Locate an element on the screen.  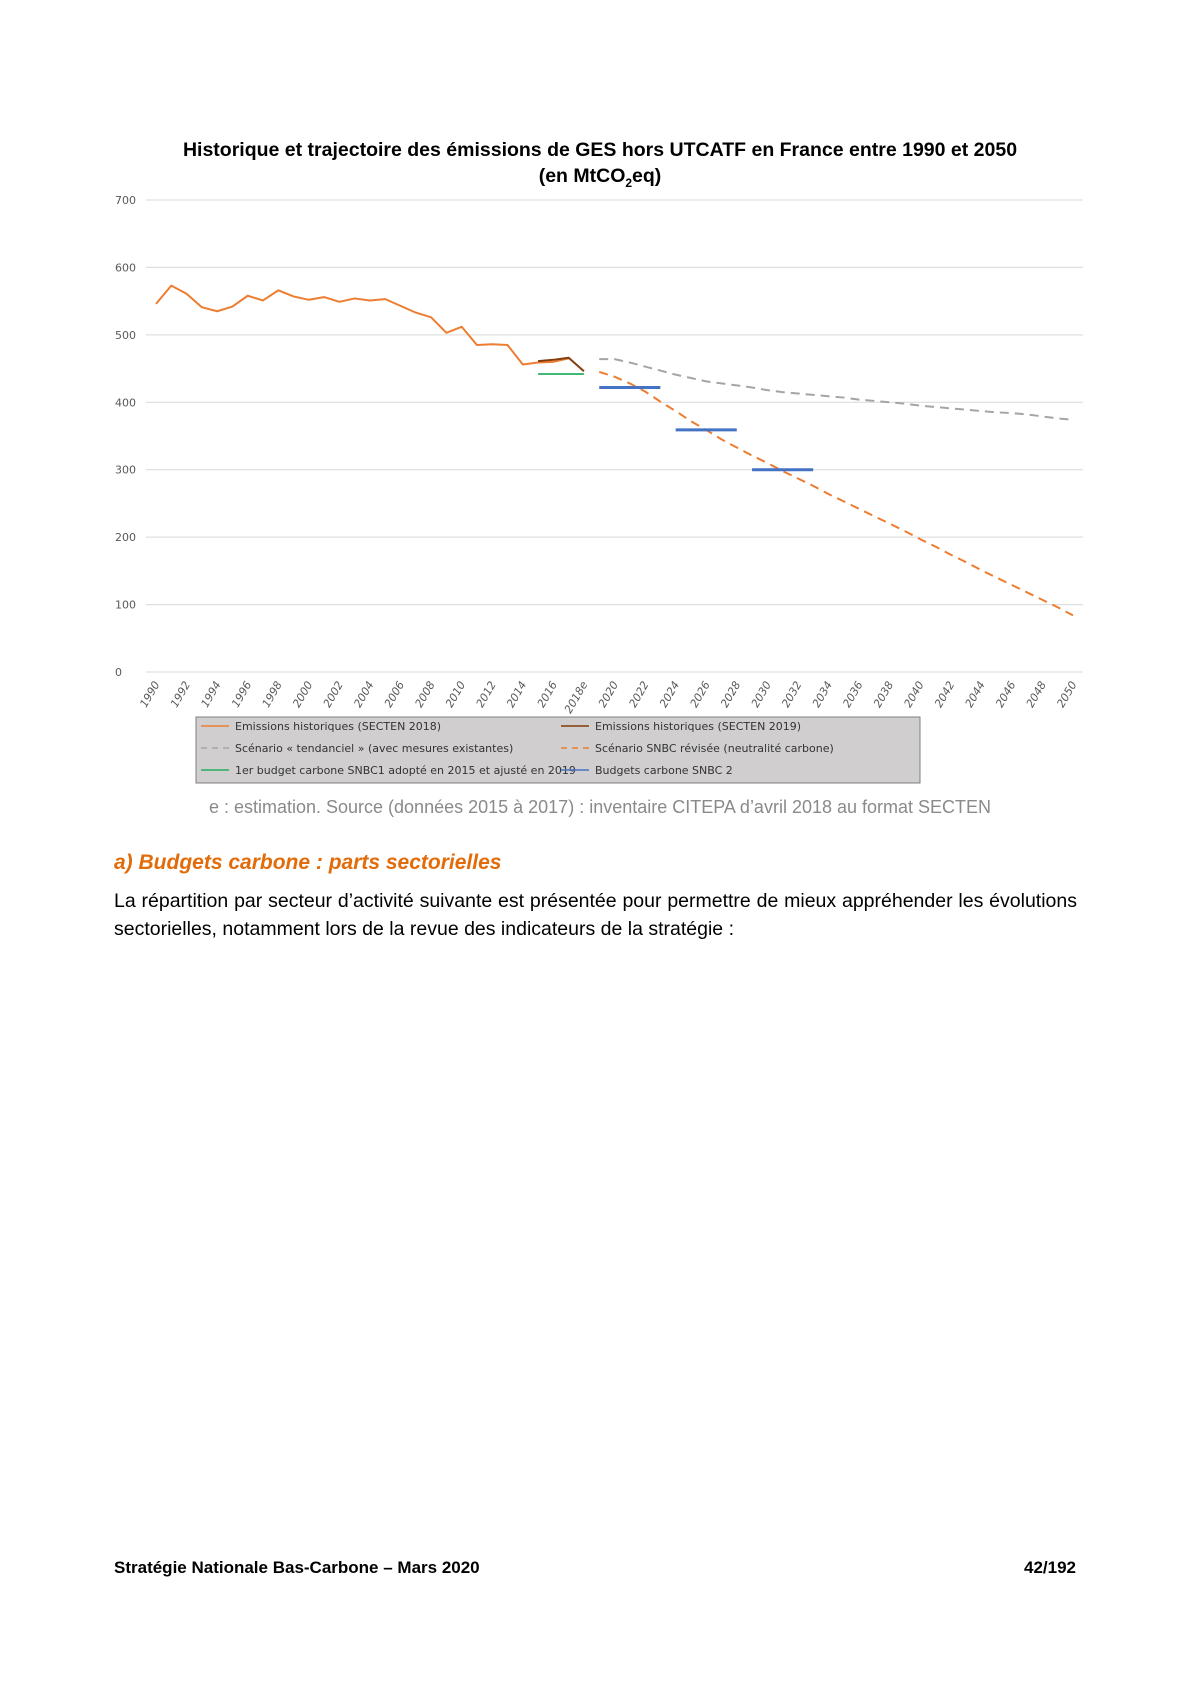
y-tick-label: 600 is located at coordinates (125, 267).